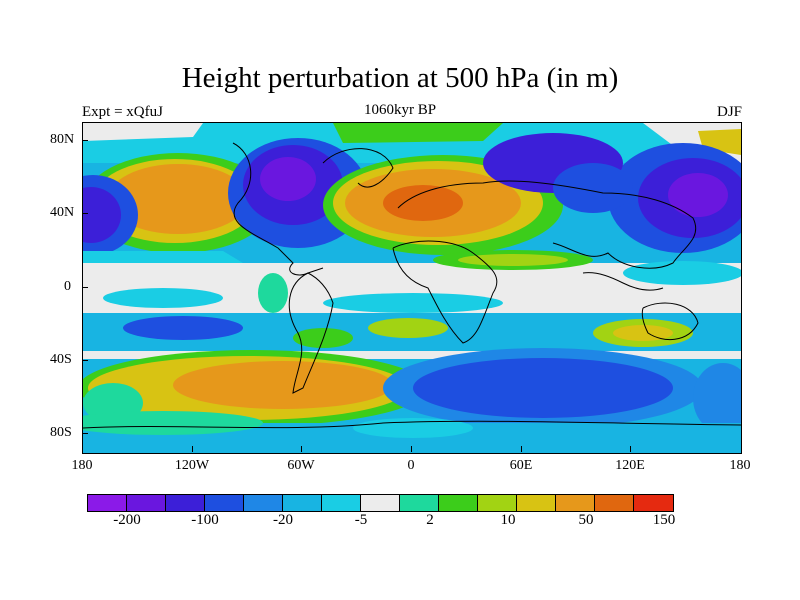 The width and height of the screenshot is (800, 600). What do you see at coordinates (682, 273) in the screenshot?
I see `field-trop-cyan-e` at bounding box center [682, 273].